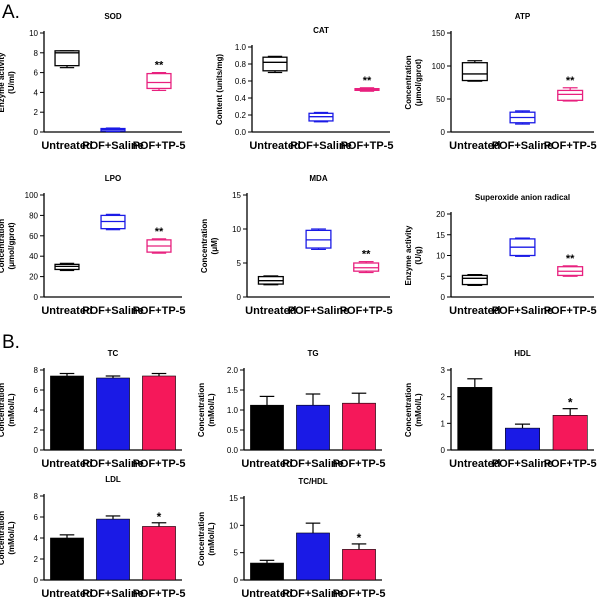 The image size is (608, 597). What do you see at coordinates (112, 464) in the screenshot?
I see `chart-6-xtick-label: POF+Saline` at bounding box center [112, 464].